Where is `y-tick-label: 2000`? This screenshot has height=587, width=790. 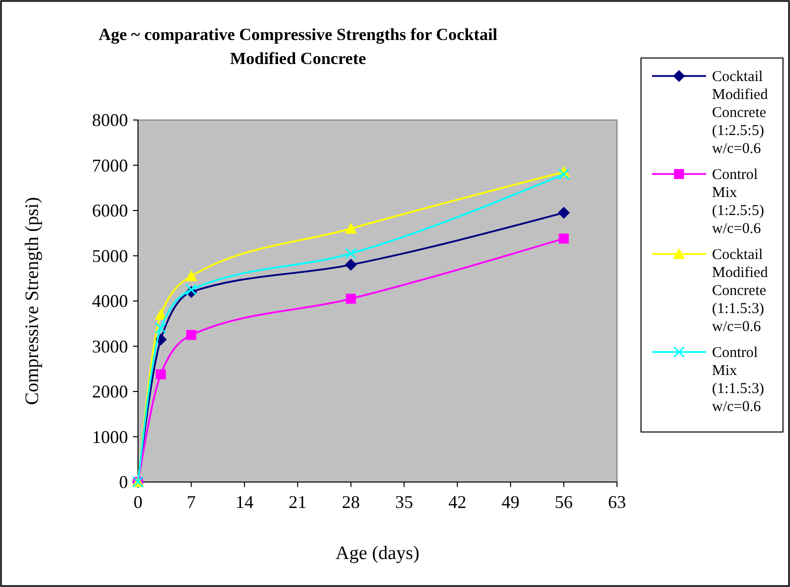
y-tick-label: 2000 is located at coordinates (110, 392).